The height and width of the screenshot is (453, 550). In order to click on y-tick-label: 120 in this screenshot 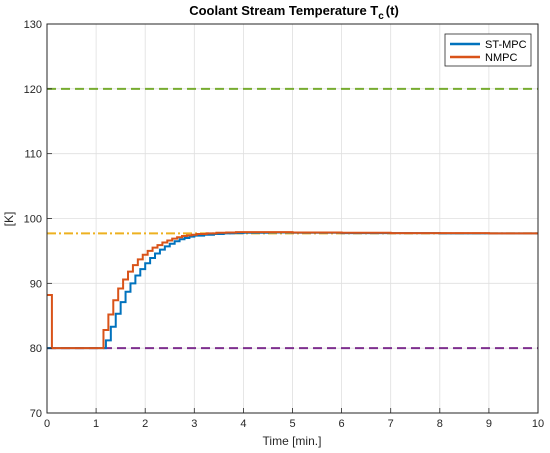, I will do `click(33, 90)`.